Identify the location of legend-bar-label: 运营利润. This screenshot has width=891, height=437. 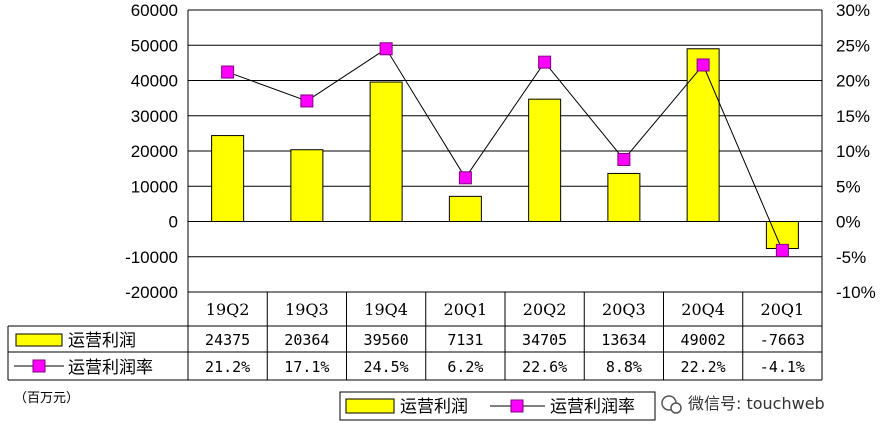
(434, 407).